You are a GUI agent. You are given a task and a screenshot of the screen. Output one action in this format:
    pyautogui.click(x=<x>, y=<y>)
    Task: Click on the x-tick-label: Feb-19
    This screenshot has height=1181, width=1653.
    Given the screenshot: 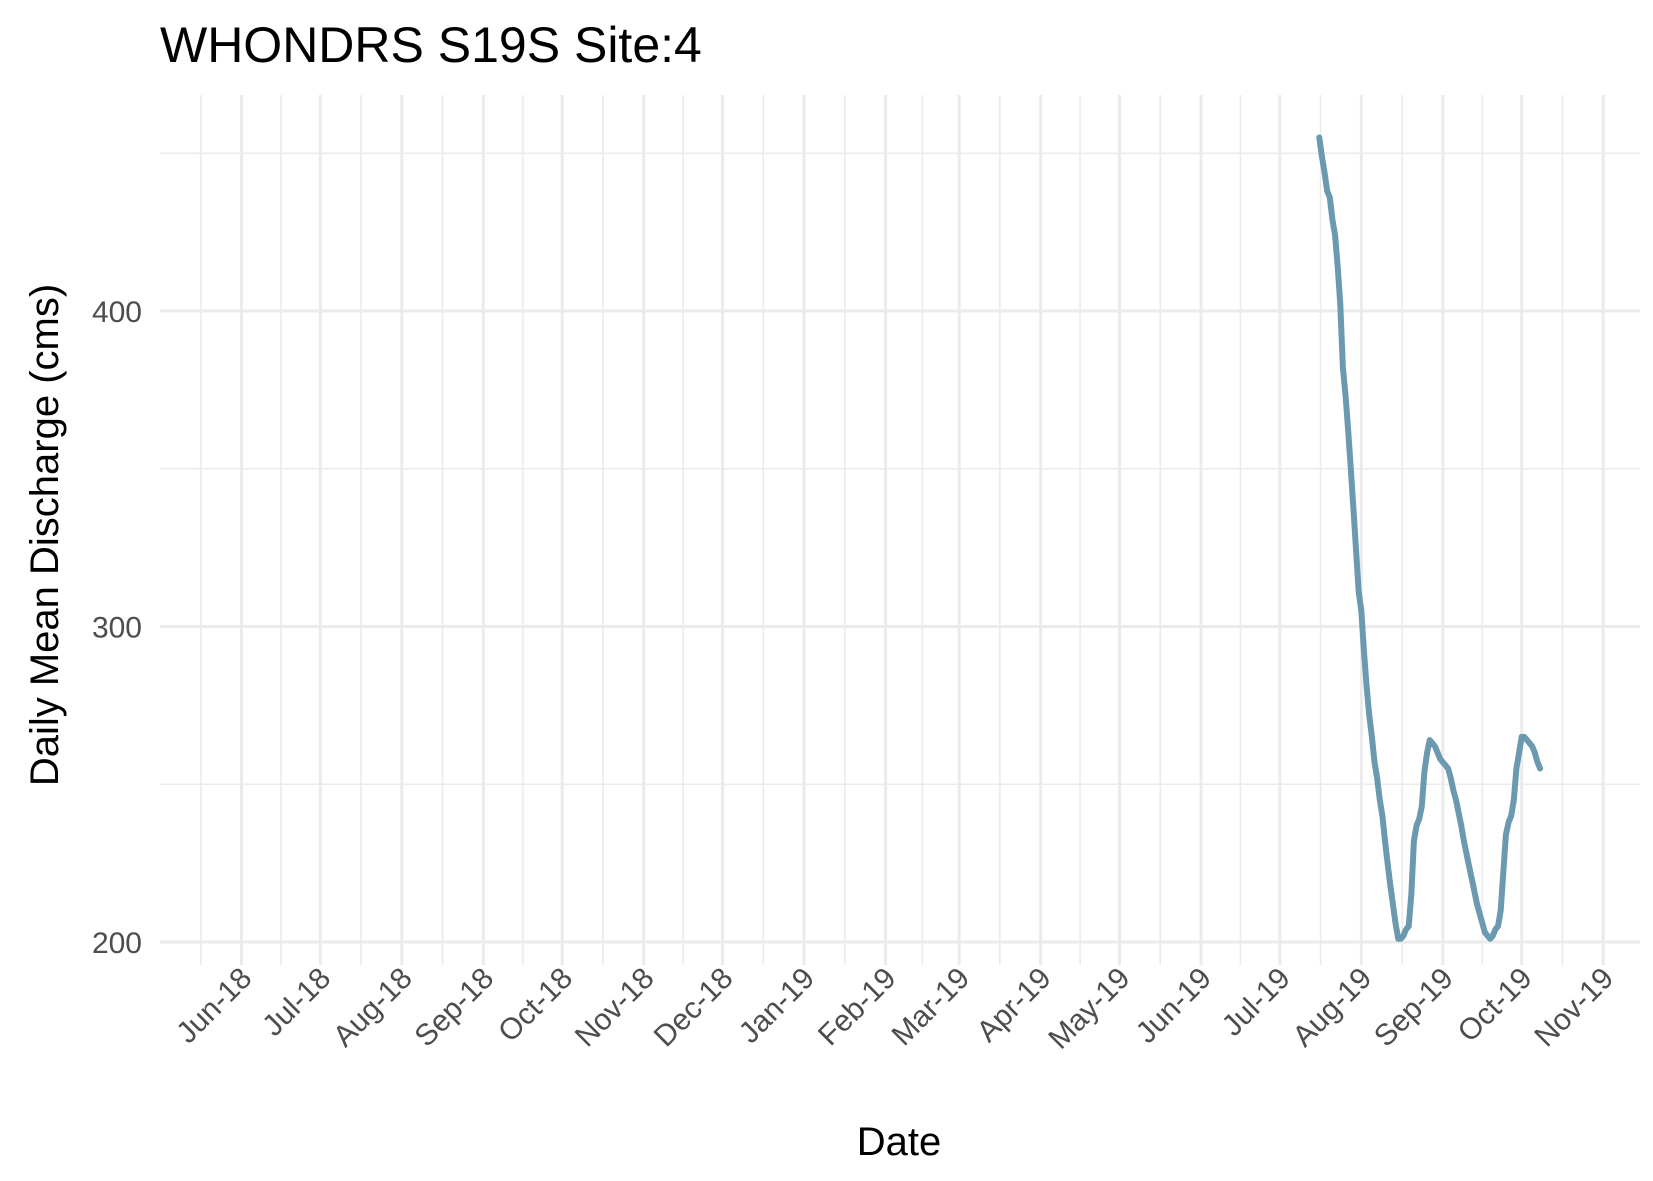 What is the action you would take?
    pyautogui.click(x=857, y=1007)
    